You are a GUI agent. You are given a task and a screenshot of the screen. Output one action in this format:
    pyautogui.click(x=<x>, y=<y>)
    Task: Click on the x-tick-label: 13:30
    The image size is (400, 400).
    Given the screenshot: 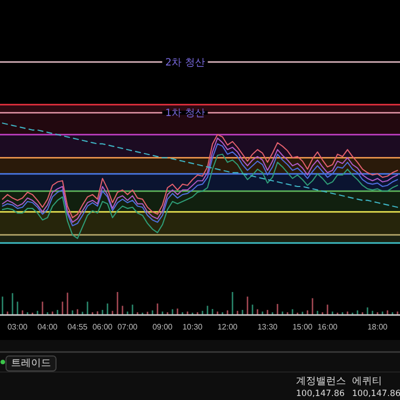 What is the action you would take?
    pyautogui.click(x=267, y=327)
    